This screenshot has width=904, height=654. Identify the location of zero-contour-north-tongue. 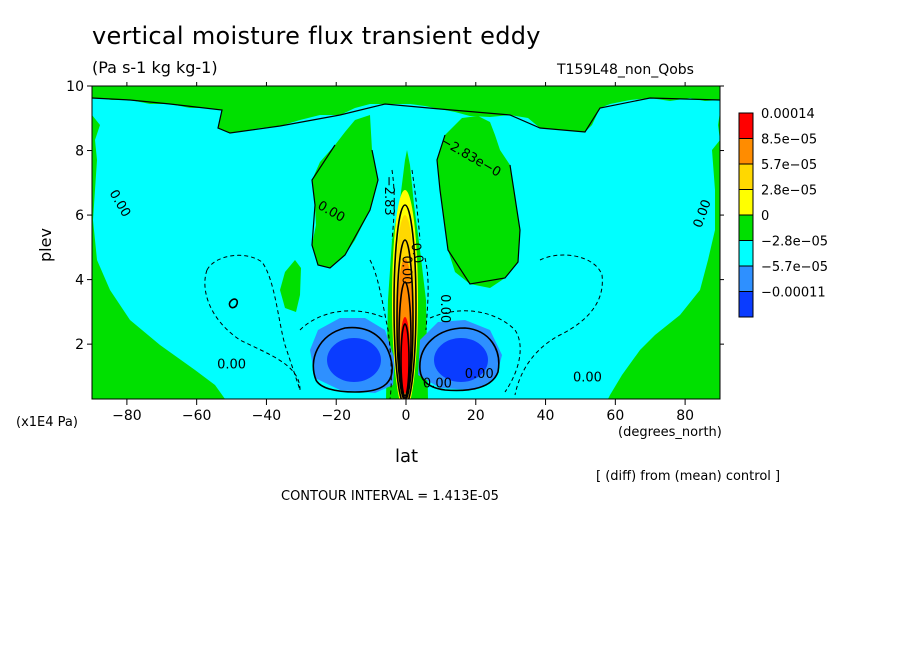
(478, 209).